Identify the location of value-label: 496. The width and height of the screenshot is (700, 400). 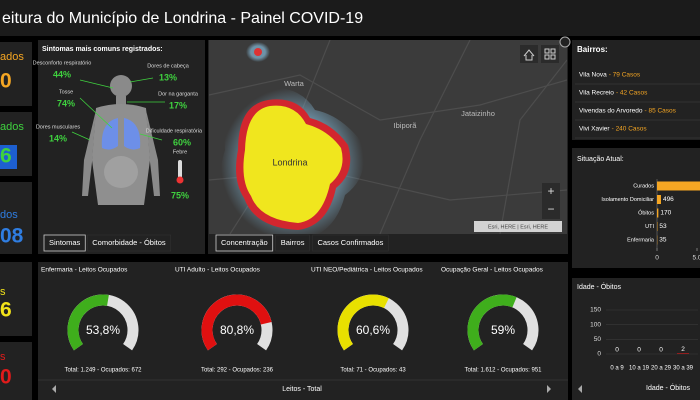
(668, 199).